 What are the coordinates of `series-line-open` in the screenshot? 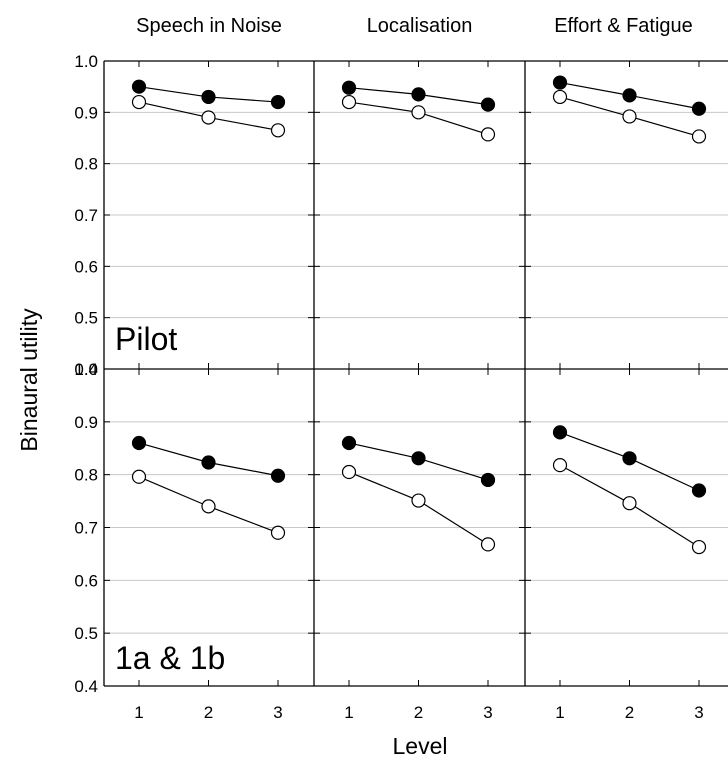 It's located at (418, 508).